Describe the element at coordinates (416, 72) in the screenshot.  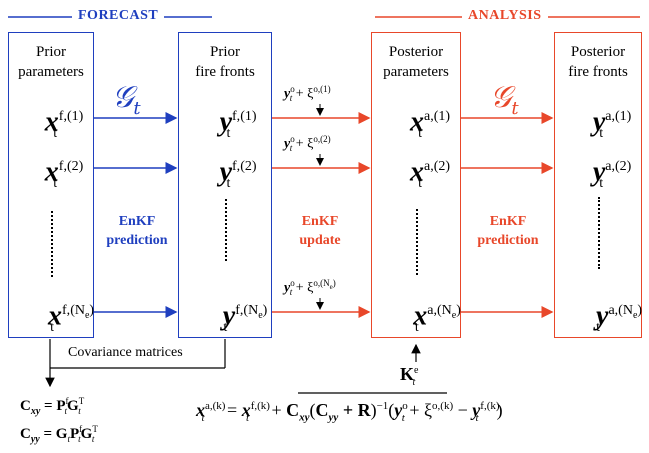
I see `box-title-line2: parameters` at that location.